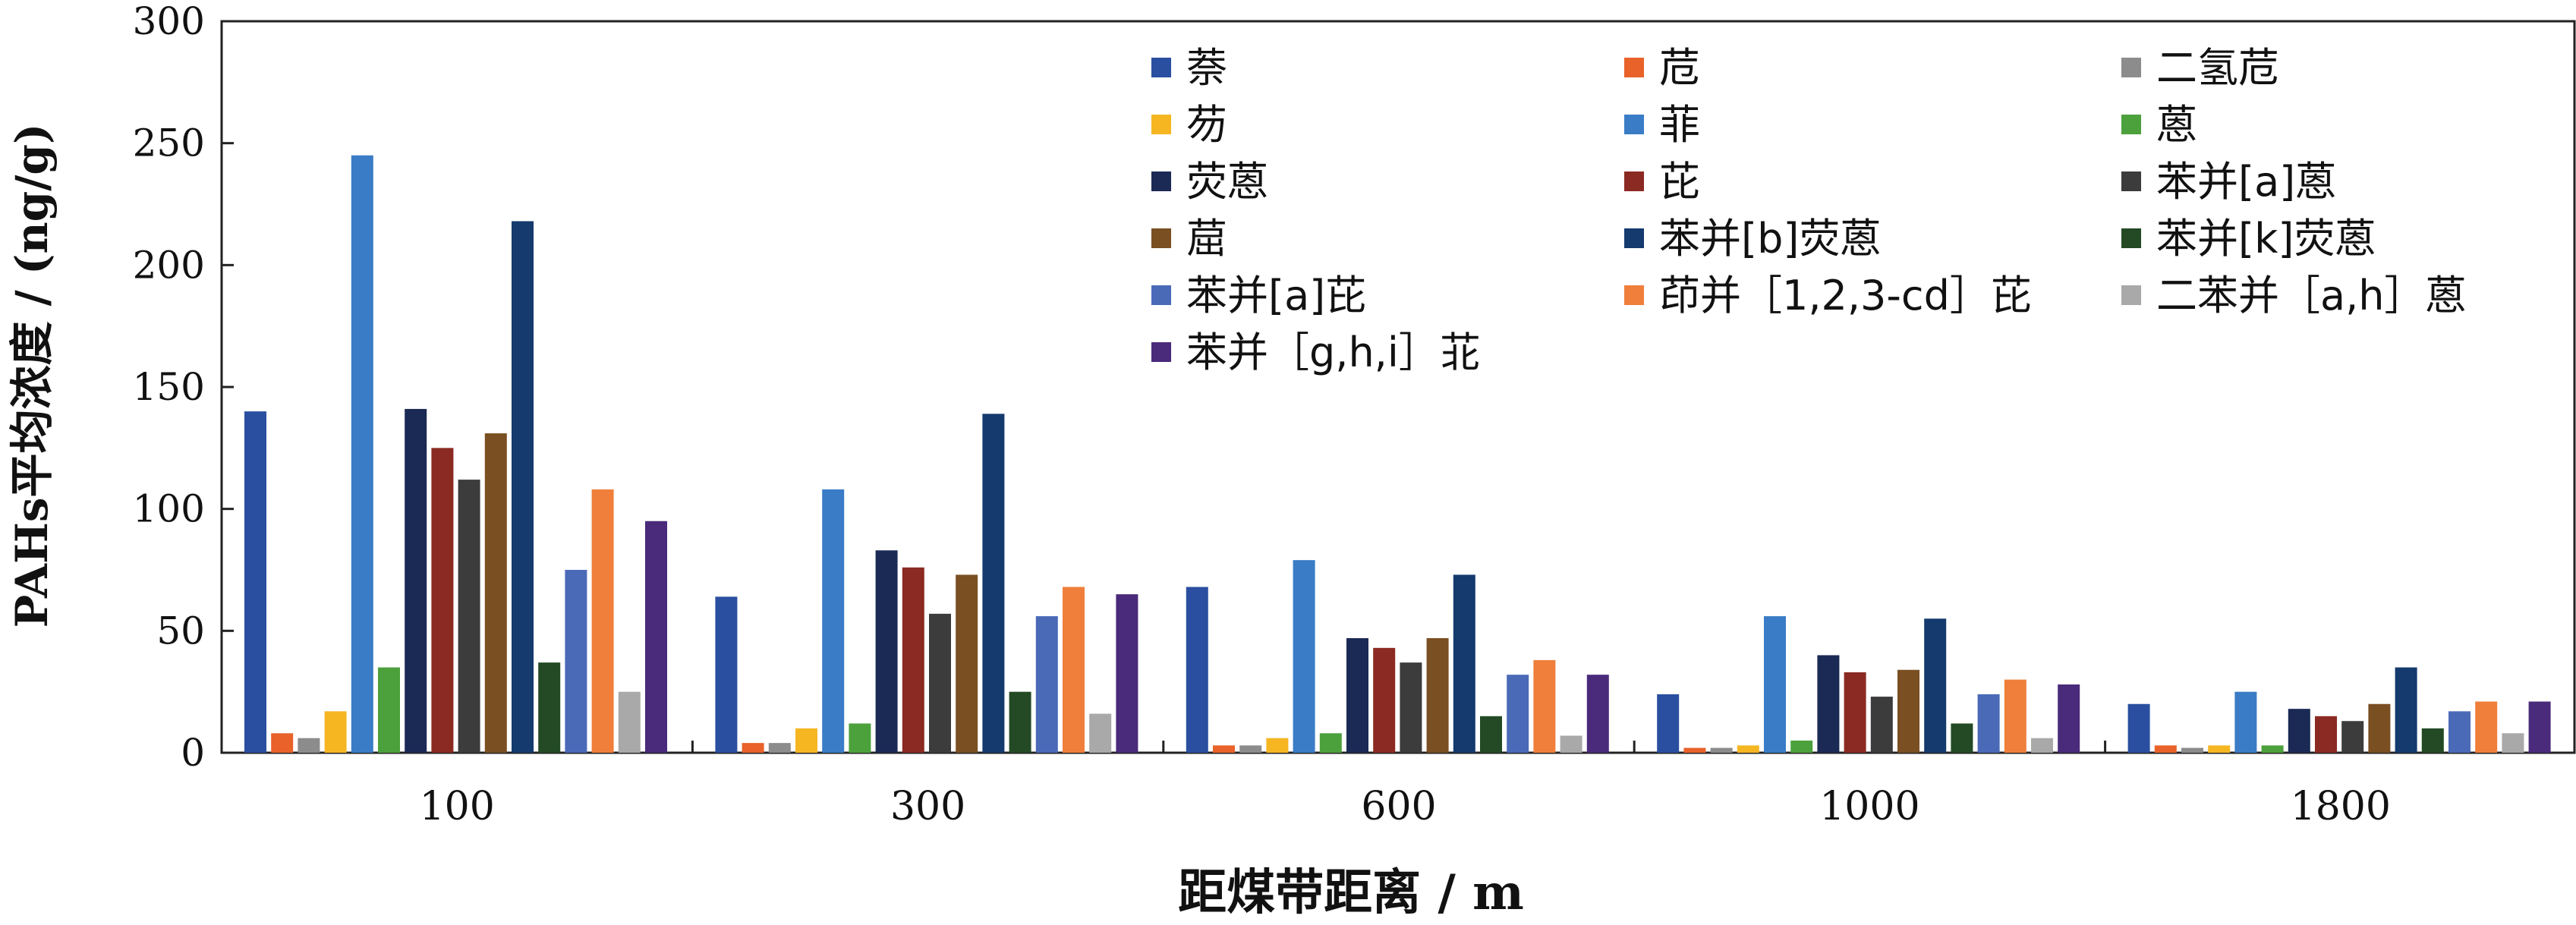 This screenshot has width=2576, height=925. What do you see at coordinates (1189, 239) in the screenshot?
I see `legend-item: 䓛` at bounding box center [1189, 239].